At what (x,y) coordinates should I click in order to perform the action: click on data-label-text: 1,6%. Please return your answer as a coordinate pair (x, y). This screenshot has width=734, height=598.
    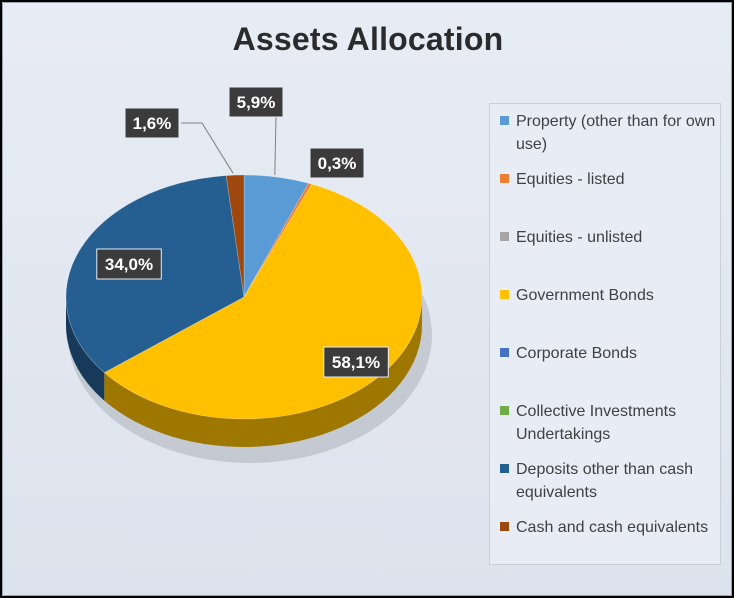
    Looking at the image, I should click on (152, 123).